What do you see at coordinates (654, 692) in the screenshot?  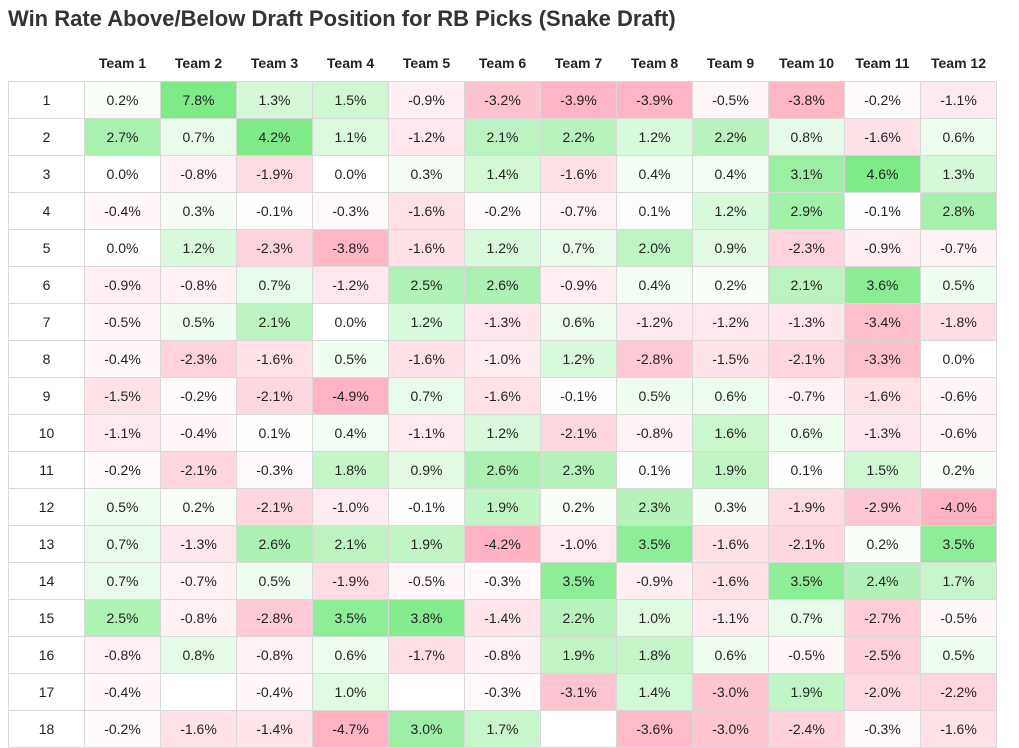 I see `heatmap-cell: 1.4%` at bounding box center [654, 692].